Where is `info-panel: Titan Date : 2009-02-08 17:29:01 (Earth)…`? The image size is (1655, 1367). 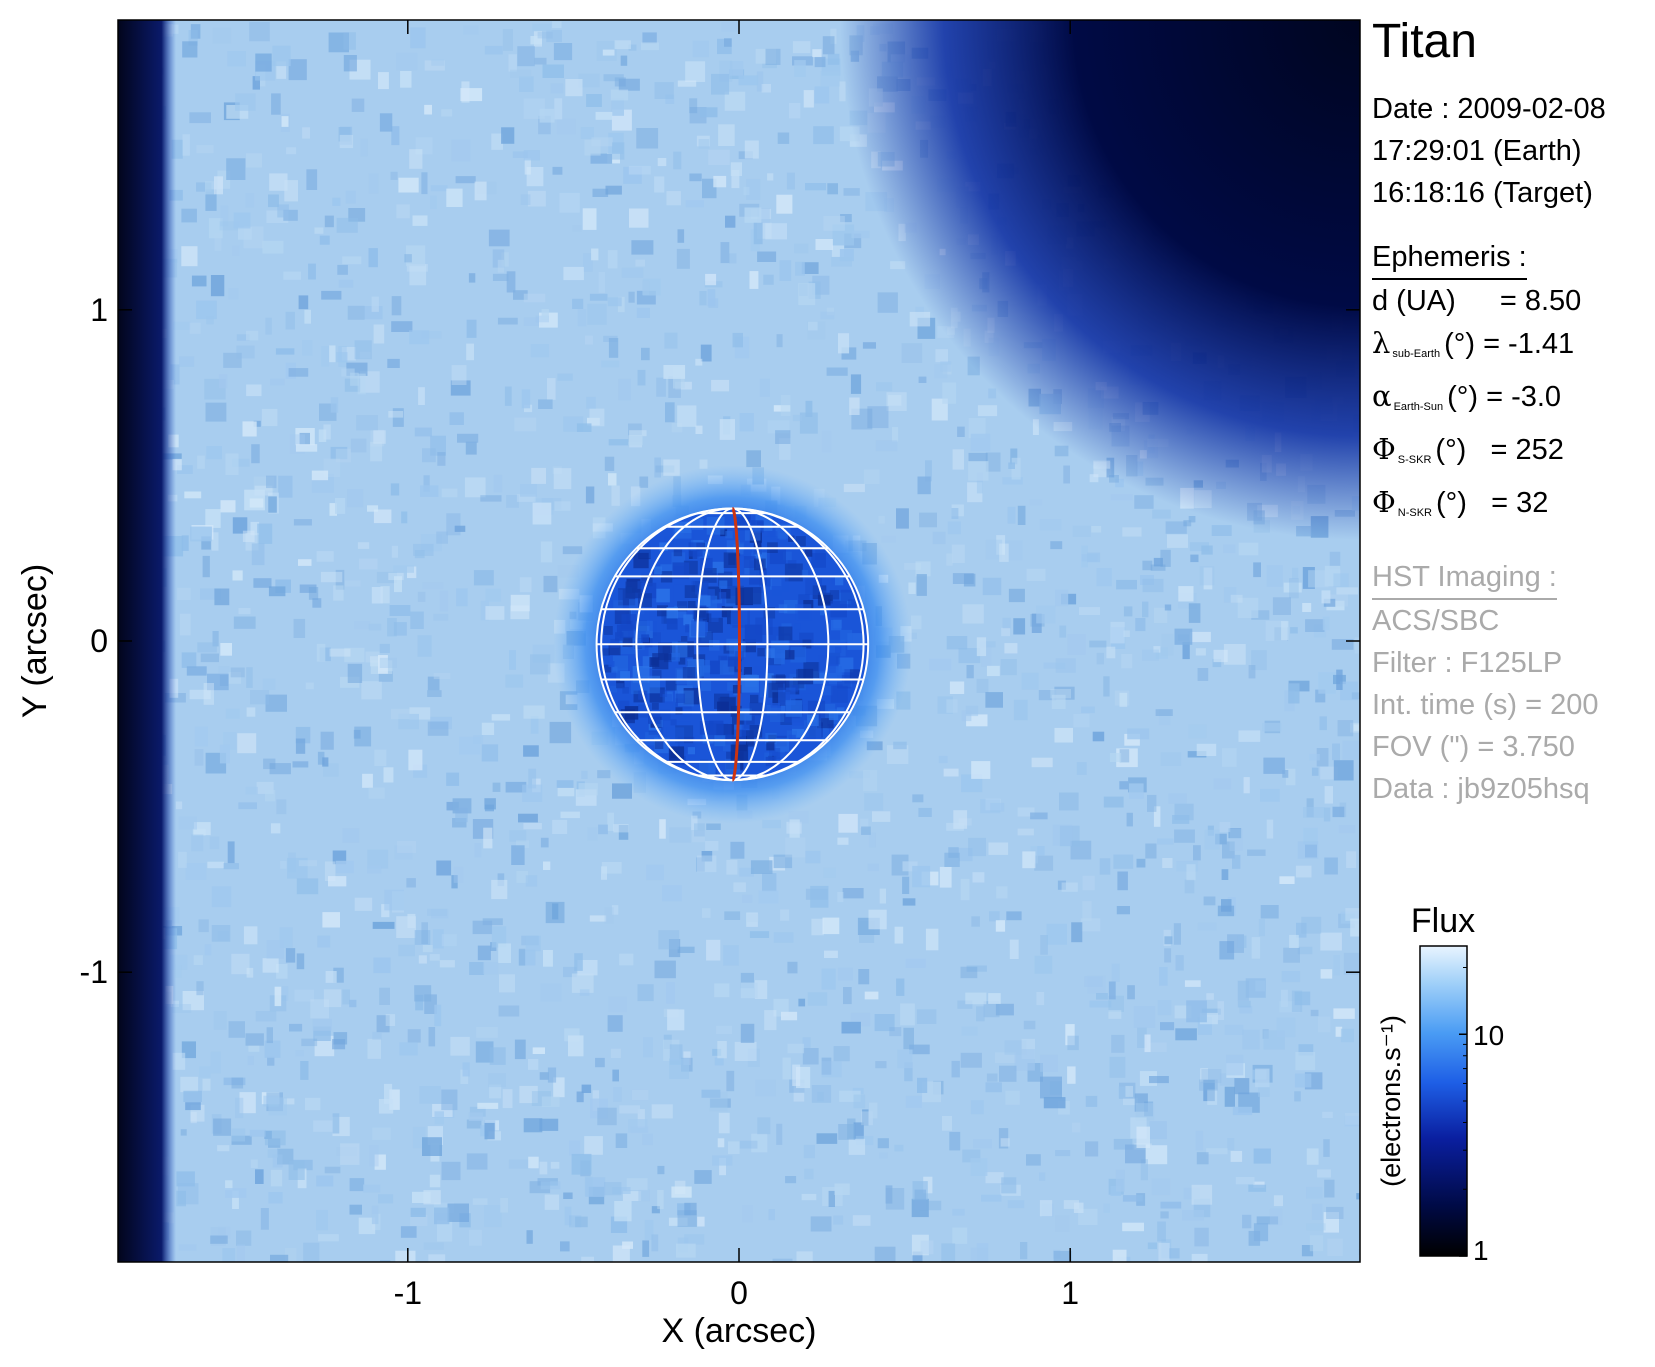
info-panel: Titan Date : 2009-02-08 17:29:01 (Earth)… is located at coordinates (1512, 412).